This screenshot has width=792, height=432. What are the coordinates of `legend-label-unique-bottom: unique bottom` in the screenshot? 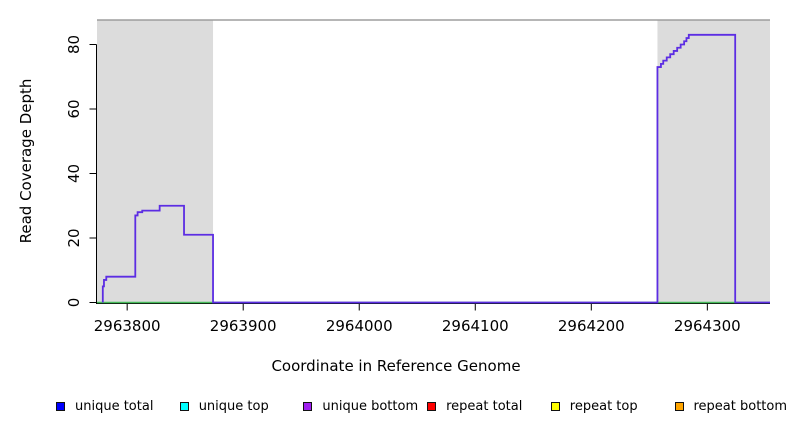 It's located at (370, 406).